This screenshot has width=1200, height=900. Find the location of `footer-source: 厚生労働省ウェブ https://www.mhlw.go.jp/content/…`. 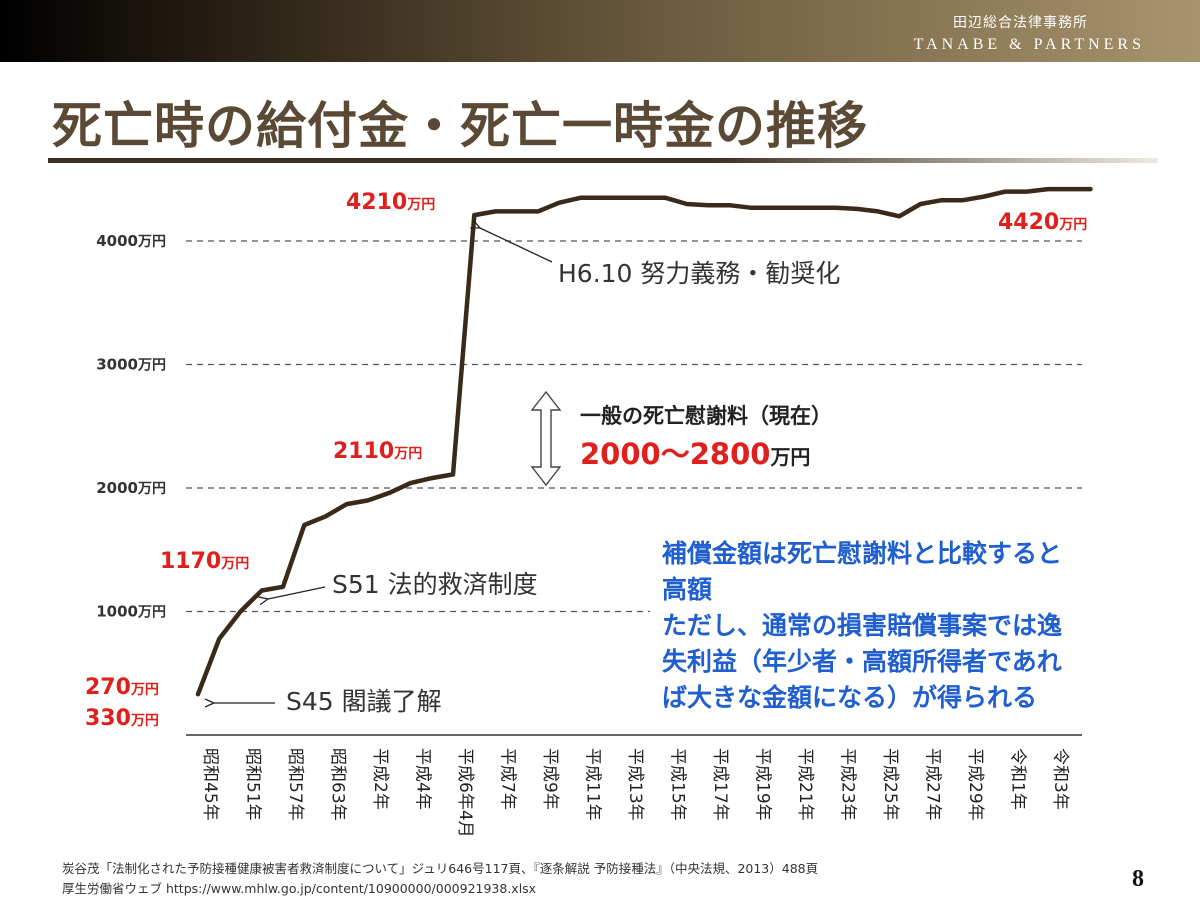

footer-source: 厚生労働省ウェブ https://www.mhlw.go.jp/content/… is located at coordinates (299, 888).